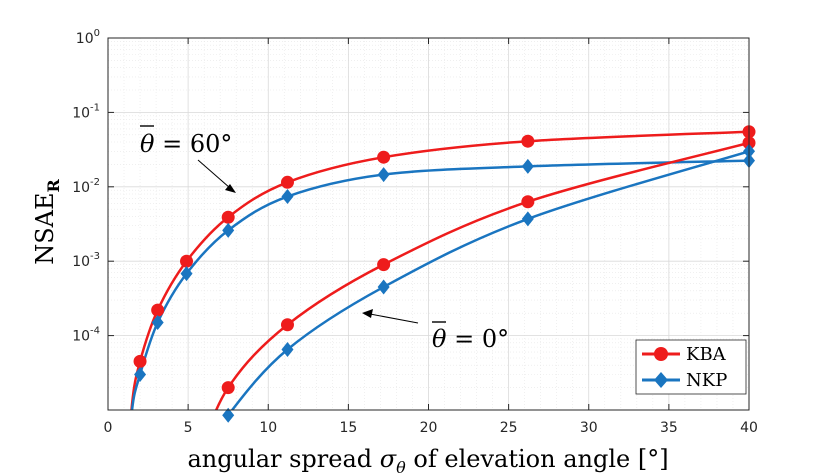 This screenshot has height=475, width=830. Describe the element at coordinates (749, 428) in the screenshot. I see `x-tick-label: 40` at that location.